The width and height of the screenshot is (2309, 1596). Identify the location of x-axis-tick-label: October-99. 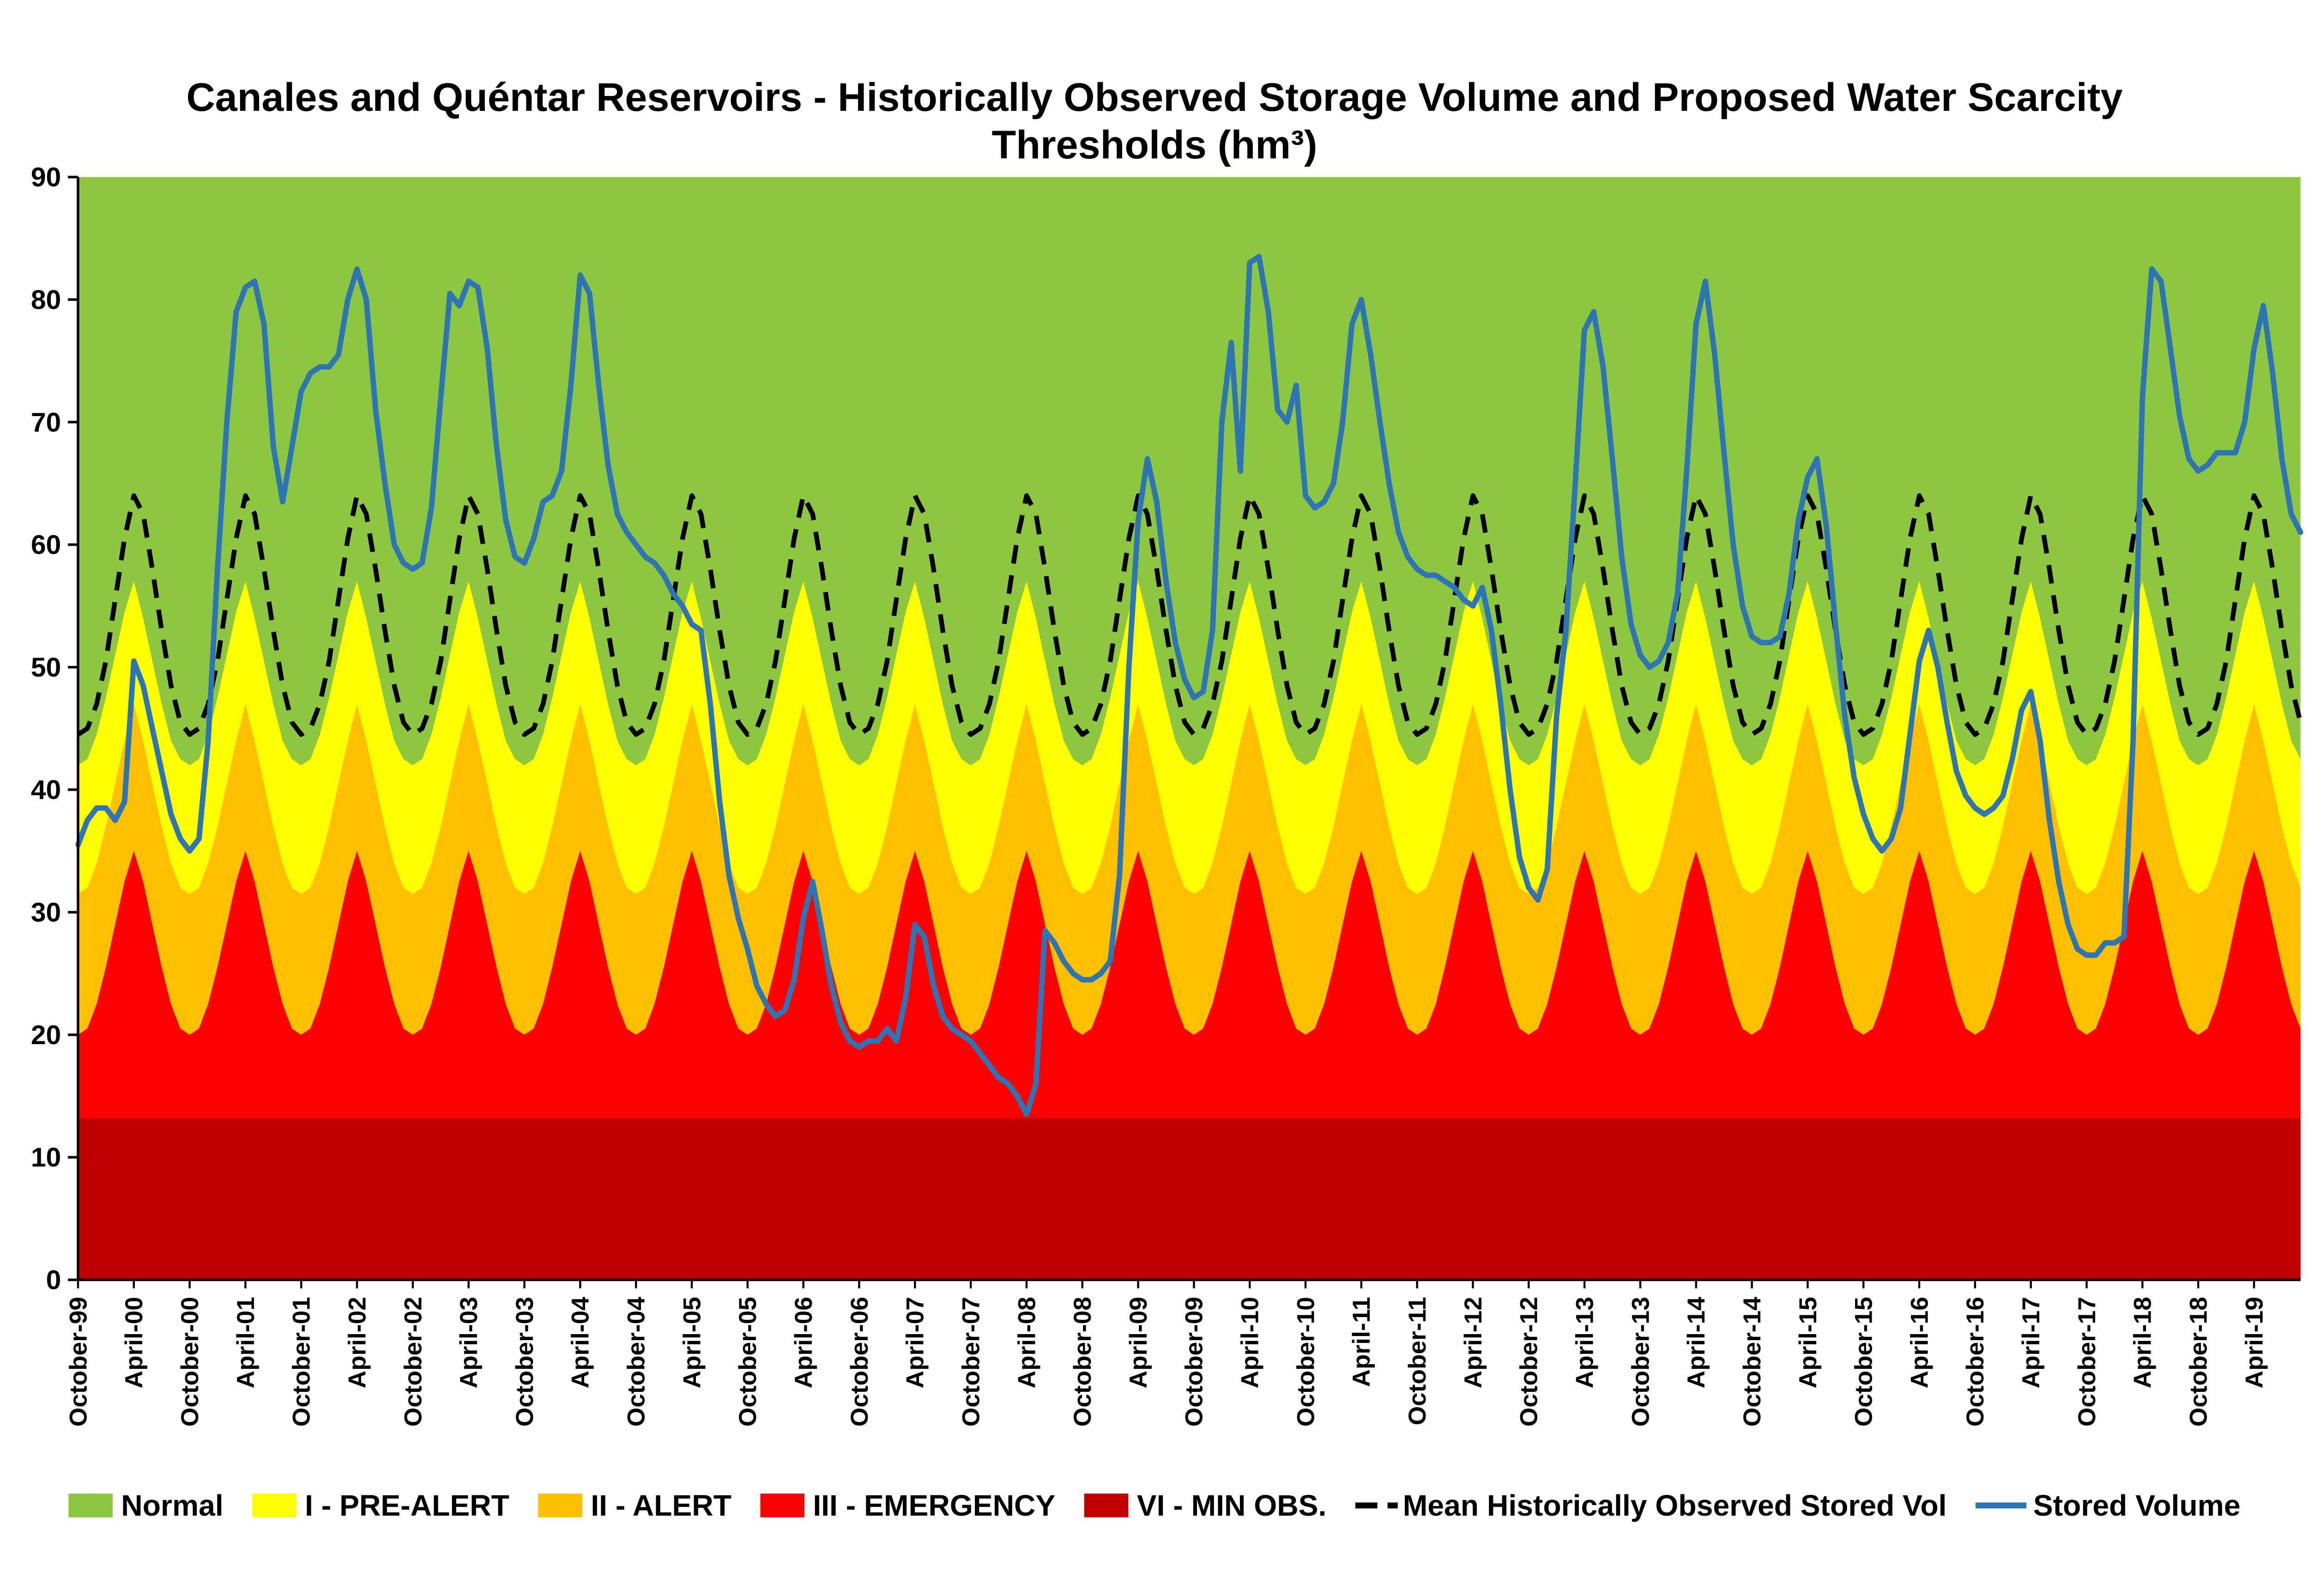
(79, 1362).